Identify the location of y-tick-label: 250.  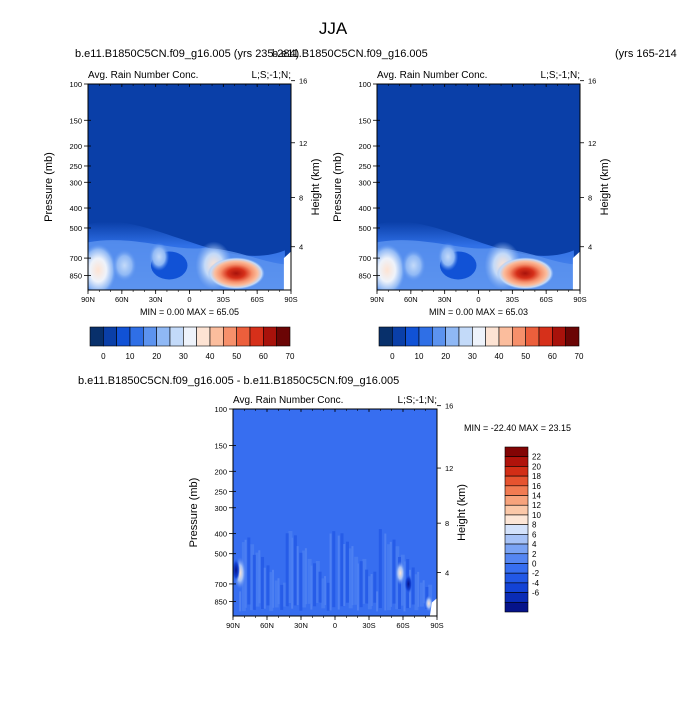
(75, 166).